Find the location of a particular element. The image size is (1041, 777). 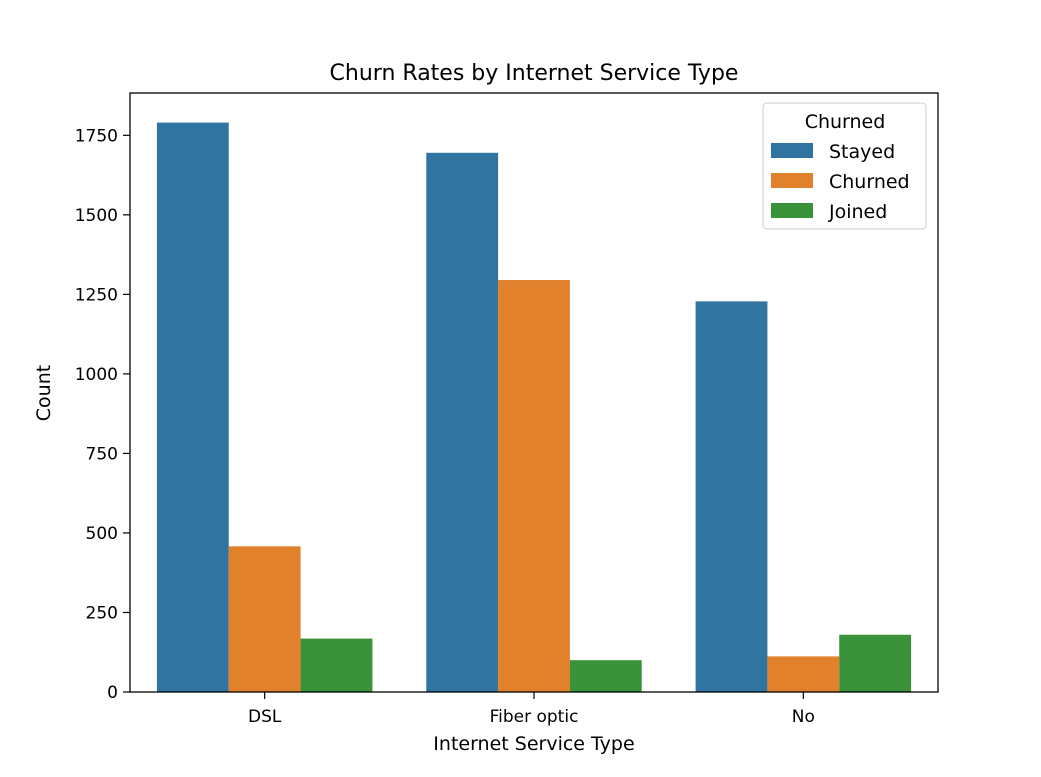

x-tick-label: DSL is located at coordinates (265, 717).